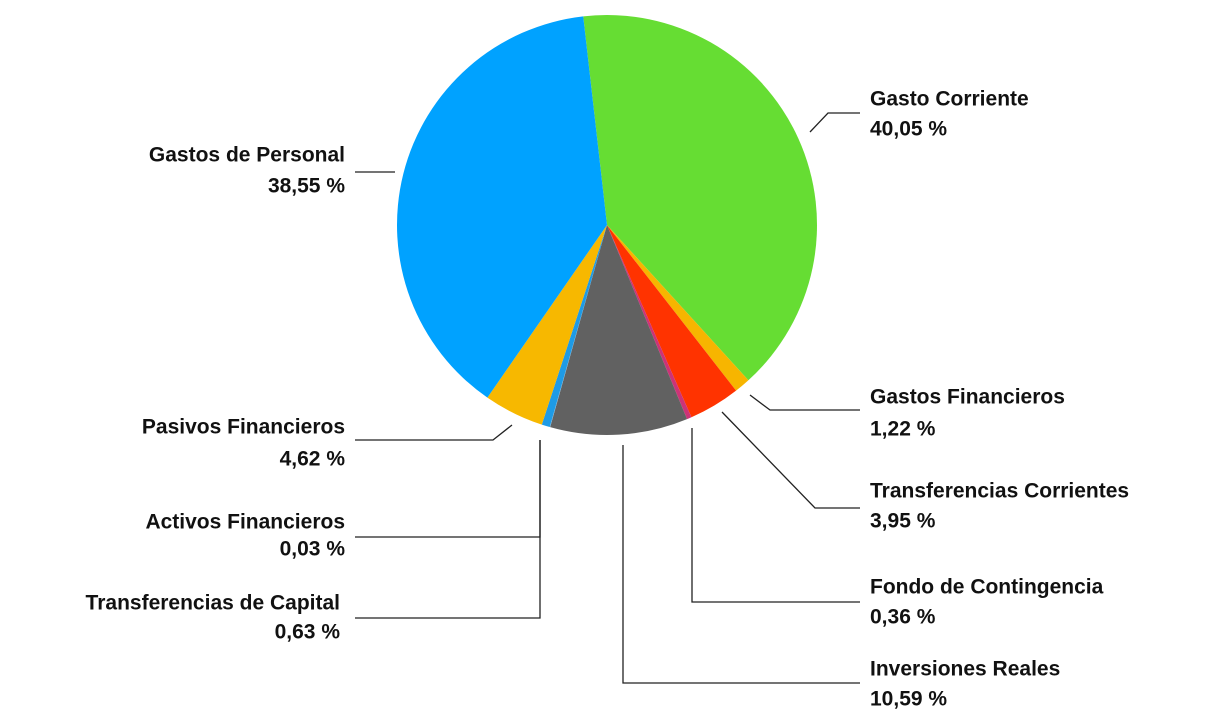 The width and height of the screenshot is (1211, 711). What do you see at coordinates (903, 617) in the screenshot?
I see `value-label: 0,36 %` at bounding box center [903, 617].